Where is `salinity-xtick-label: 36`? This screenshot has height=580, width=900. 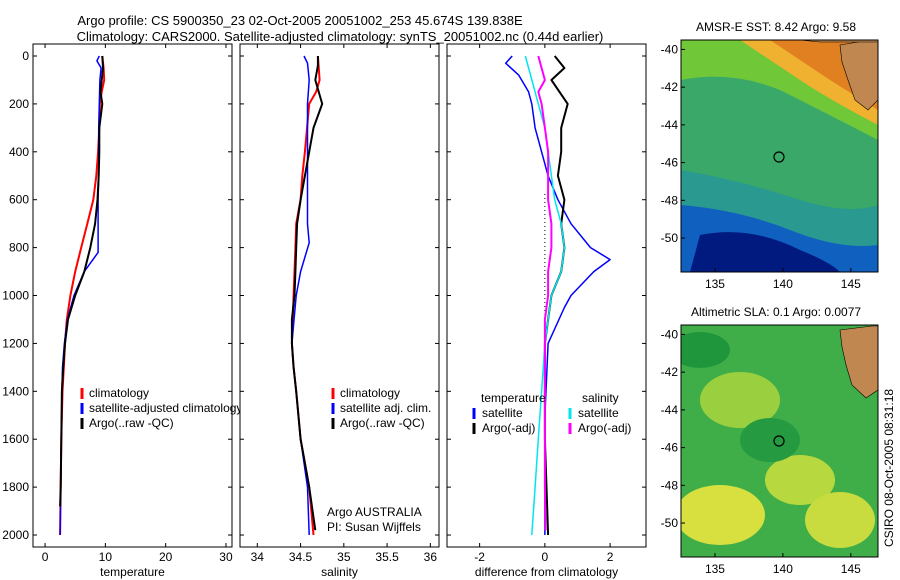 salinity-xtick-label: 36 is located at coordinates (431, 557).